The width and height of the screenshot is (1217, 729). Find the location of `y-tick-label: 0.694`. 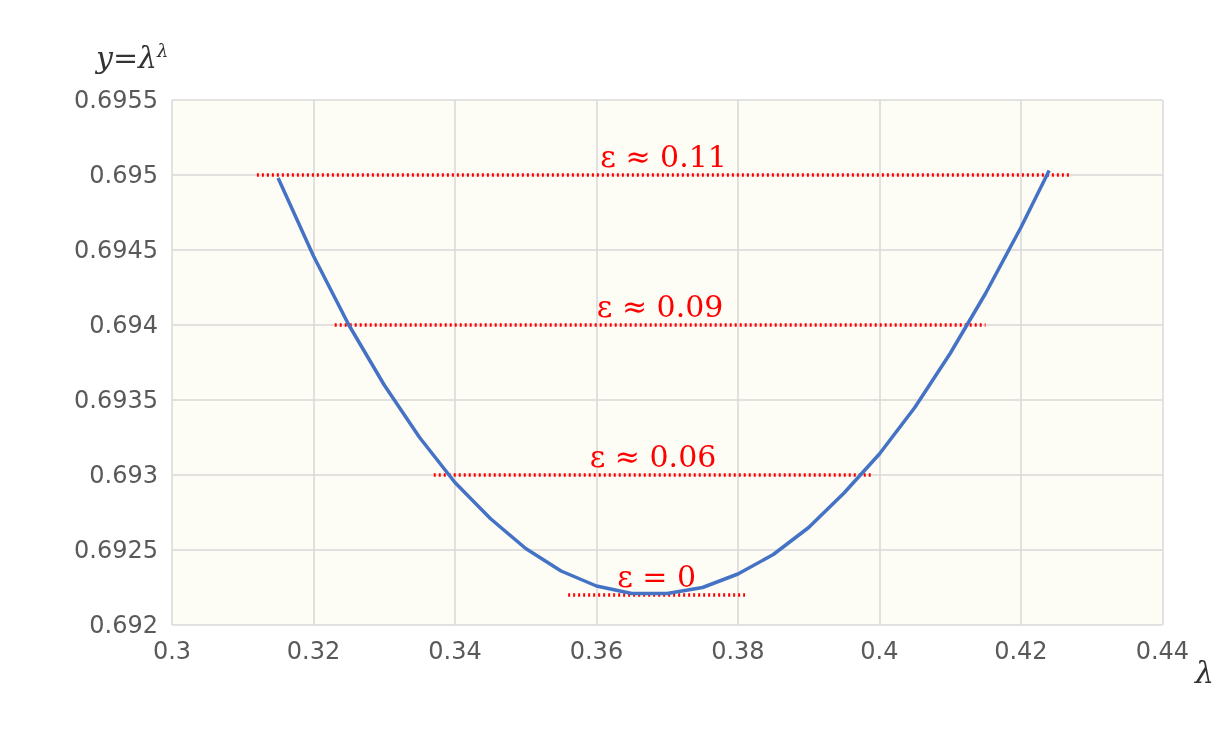

y-tick-label: 0.694 is located at coordinates (123, 325).